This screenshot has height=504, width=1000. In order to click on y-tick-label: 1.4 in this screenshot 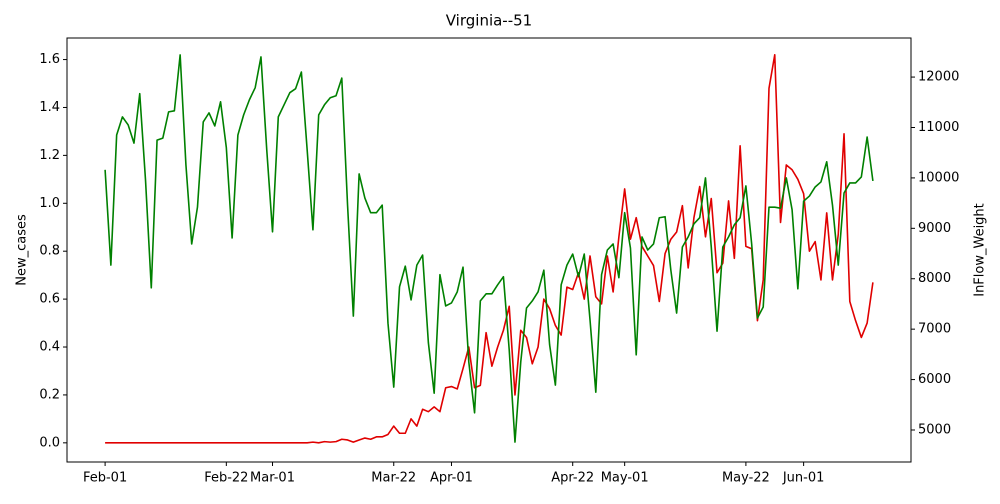, I will do `click(49, 107)`.